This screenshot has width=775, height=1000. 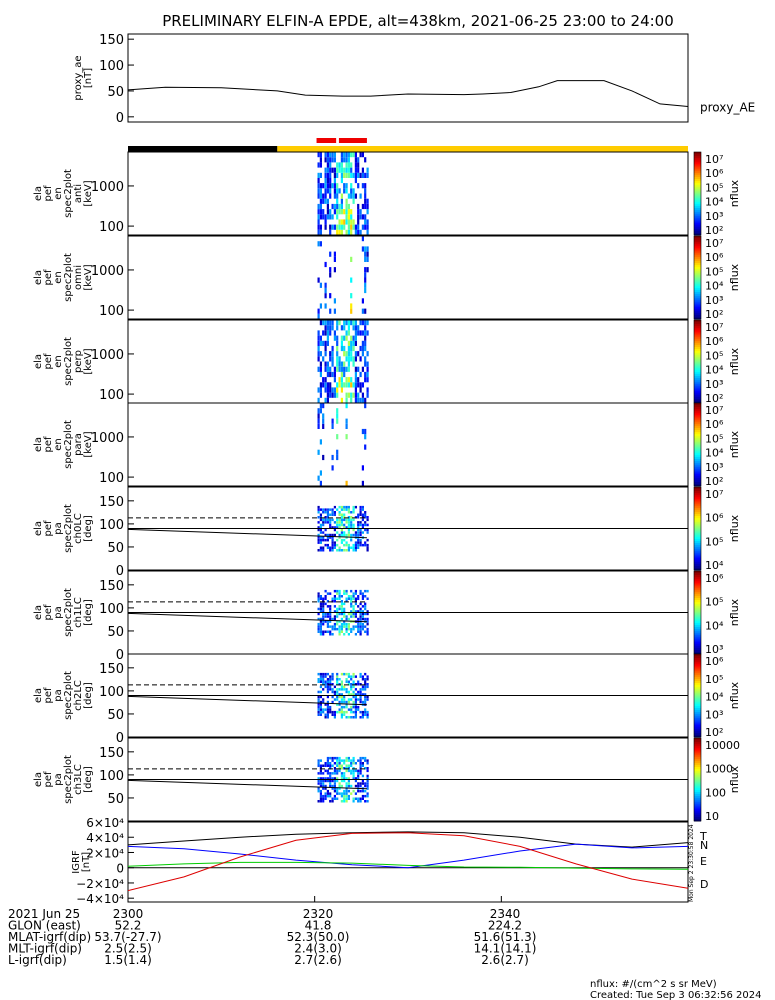 I want to click on y-axis-label: ela, so click(x=38, y=612).